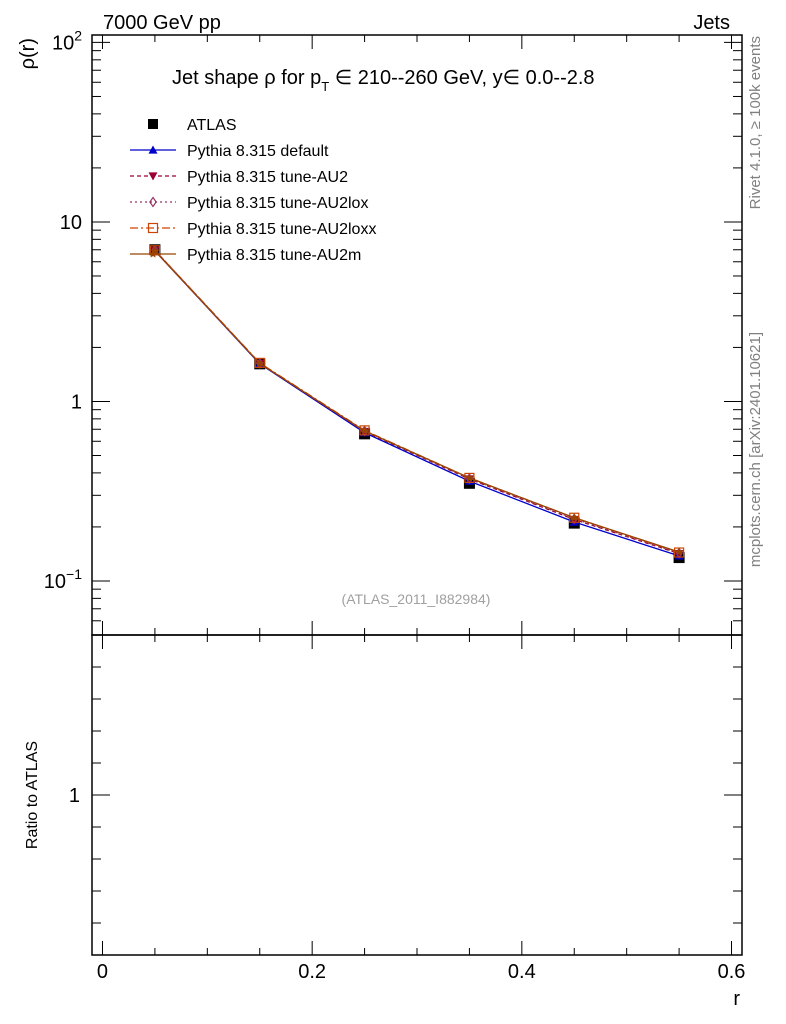 This screenshot has width=786, height=1024. I want to click on plot-title-part-b: ∈ 210--260 GeV, y∈ 0.0--2.8, so click(461, 78).